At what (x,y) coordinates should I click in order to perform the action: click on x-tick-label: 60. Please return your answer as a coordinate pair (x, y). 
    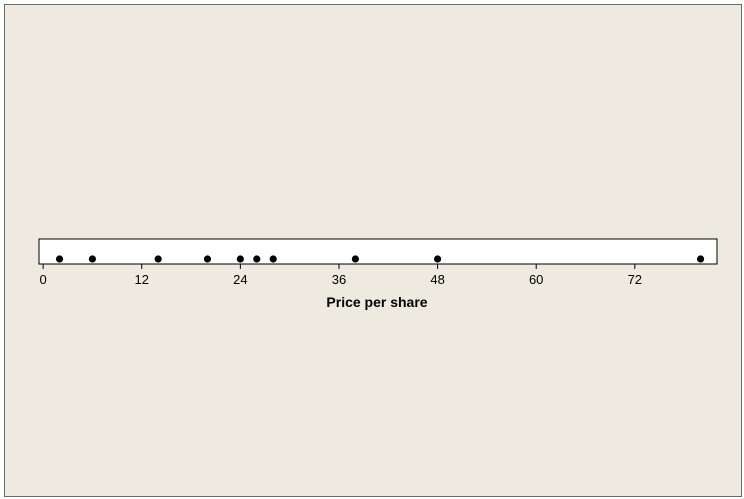
    Looking at the image, I should click on (536, 279).